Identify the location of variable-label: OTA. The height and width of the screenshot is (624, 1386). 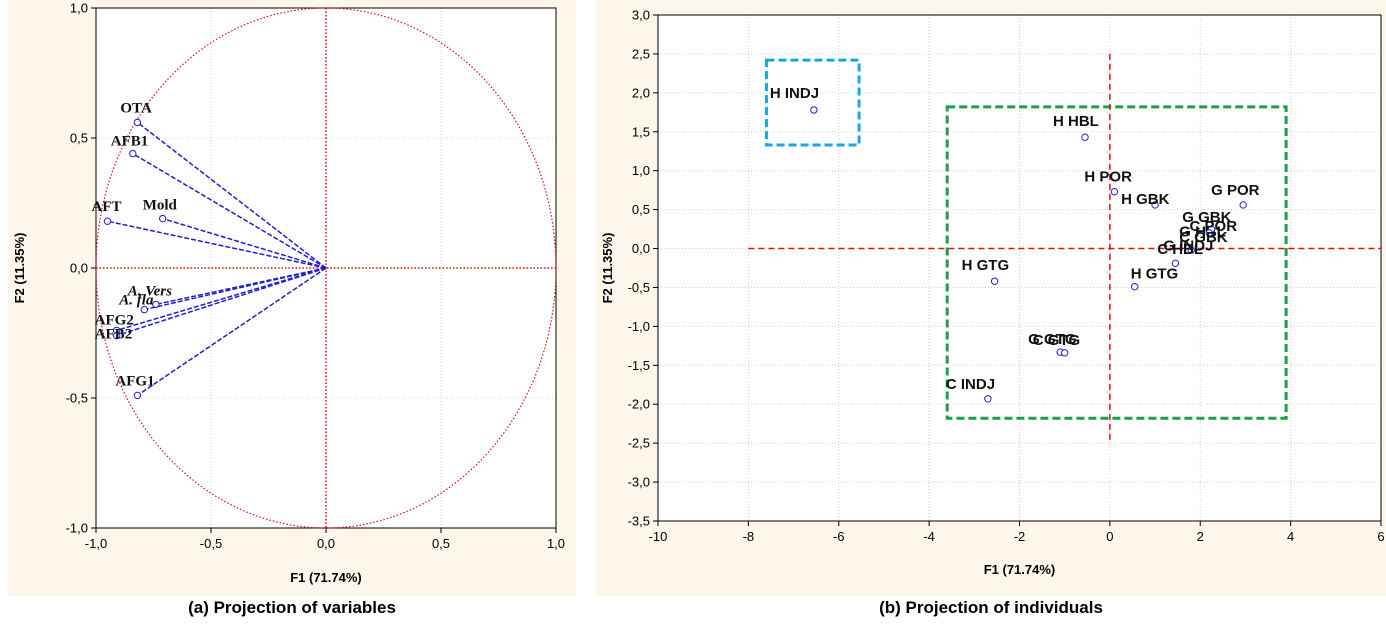
(136, 108).